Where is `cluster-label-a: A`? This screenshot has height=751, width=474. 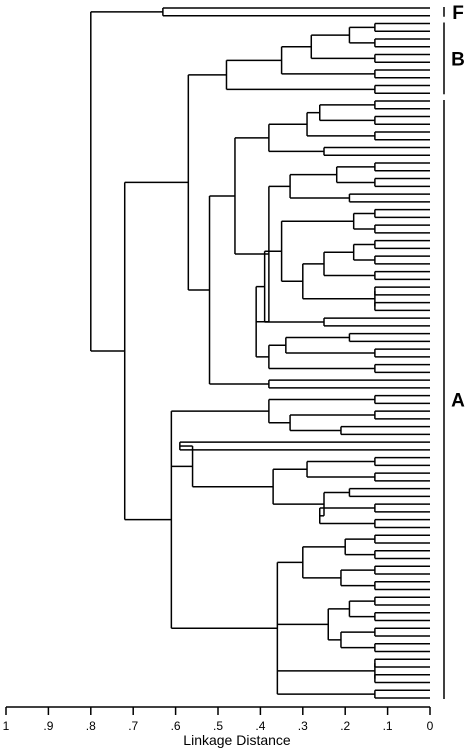
cluster-label-a: A is located at coordinates (458, 401).